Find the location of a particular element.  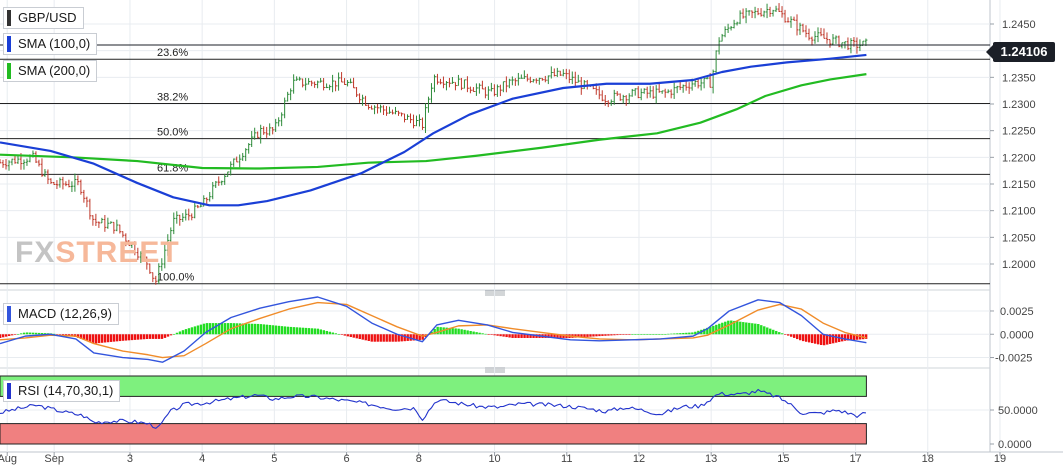

macd-text: MACD (12,26,9) is located at coordinates (65, 313).